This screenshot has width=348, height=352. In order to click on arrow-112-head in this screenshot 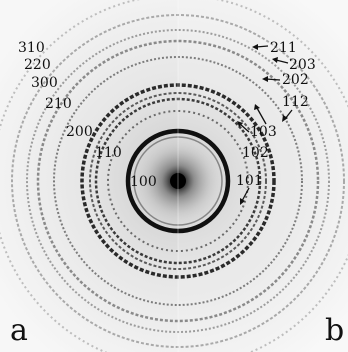, I will do `click(285, 118)`.